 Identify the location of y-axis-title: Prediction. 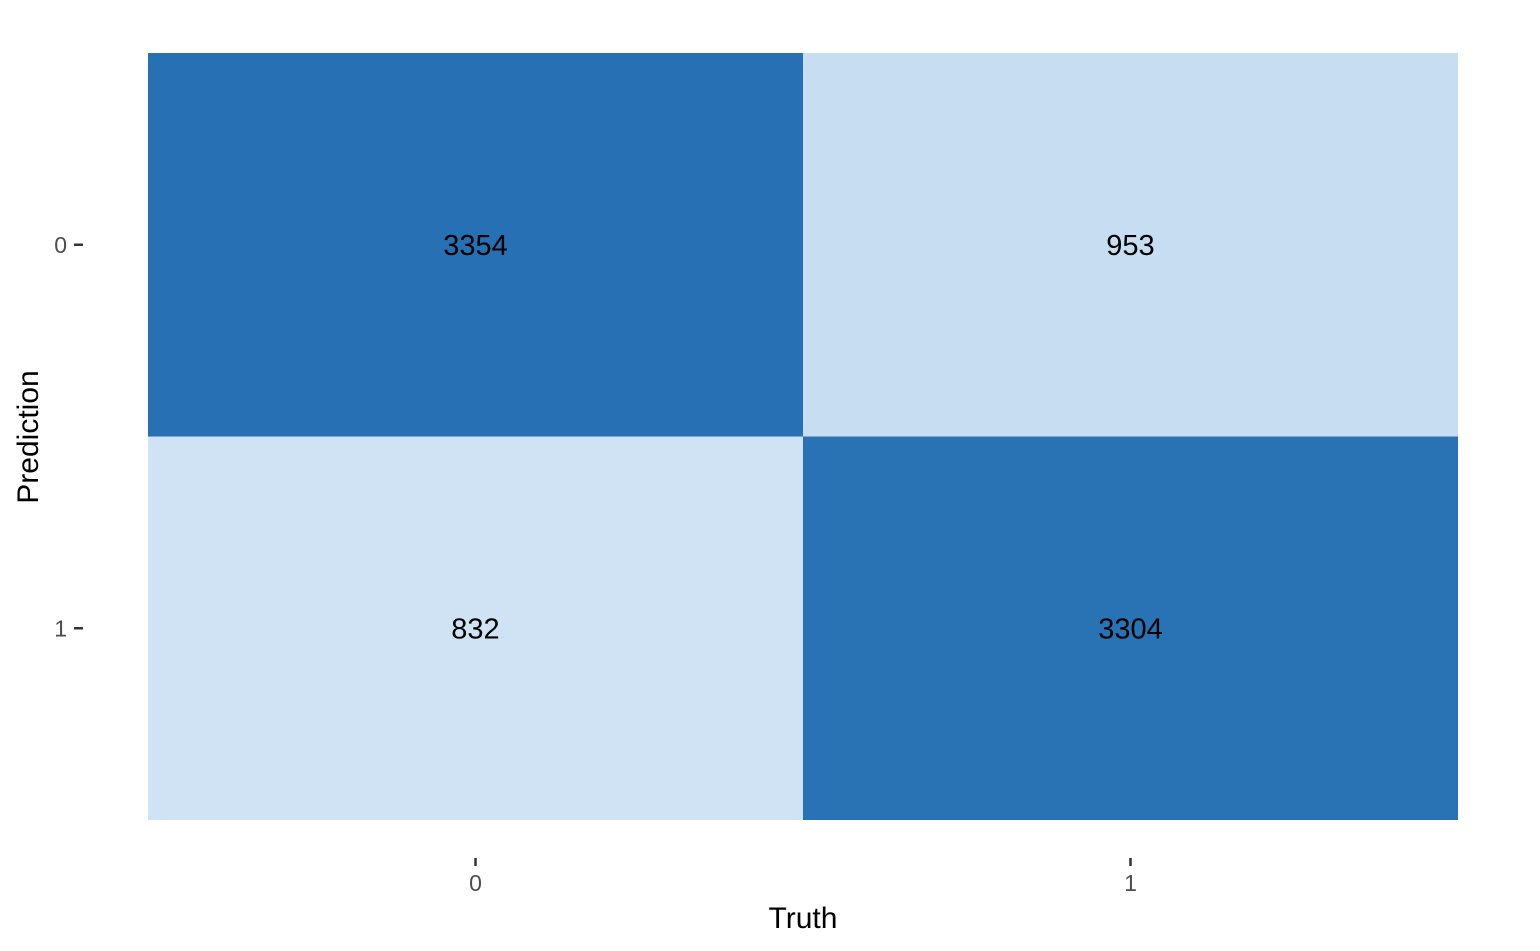
(28, 436).